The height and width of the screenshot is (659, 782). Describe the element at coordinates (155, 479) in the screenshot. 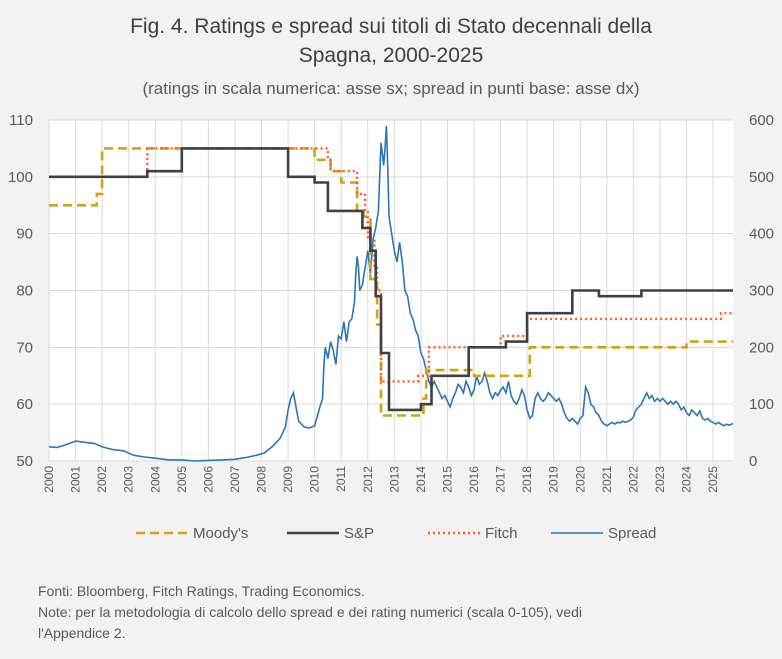

I see `x-tick-label: 2004` at that location.